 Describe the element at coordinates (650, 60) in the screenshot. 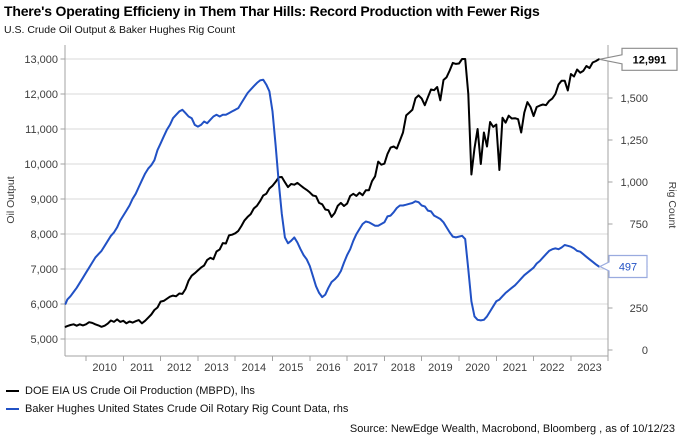

I see `callout-value: 12,991` at that location.